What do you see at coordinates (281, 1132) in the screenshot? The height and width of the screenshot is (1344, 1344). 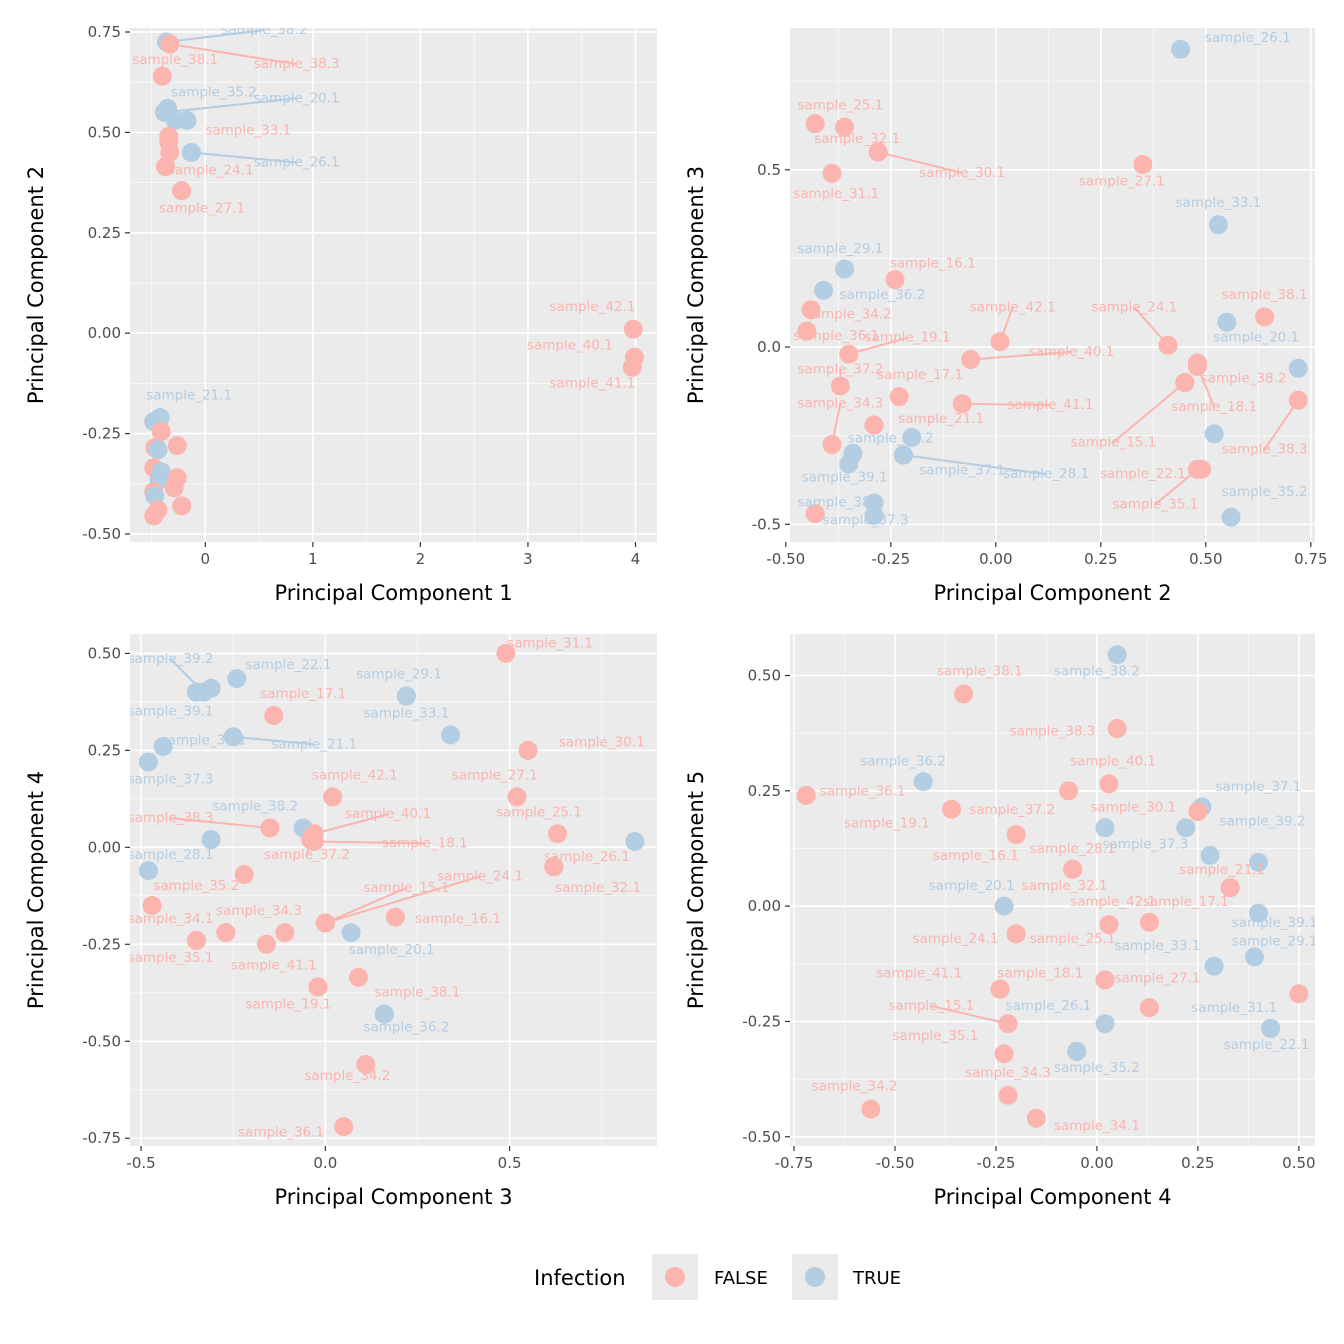 I see `point-label: sample_36.1` at bounding box center [281, 1132].